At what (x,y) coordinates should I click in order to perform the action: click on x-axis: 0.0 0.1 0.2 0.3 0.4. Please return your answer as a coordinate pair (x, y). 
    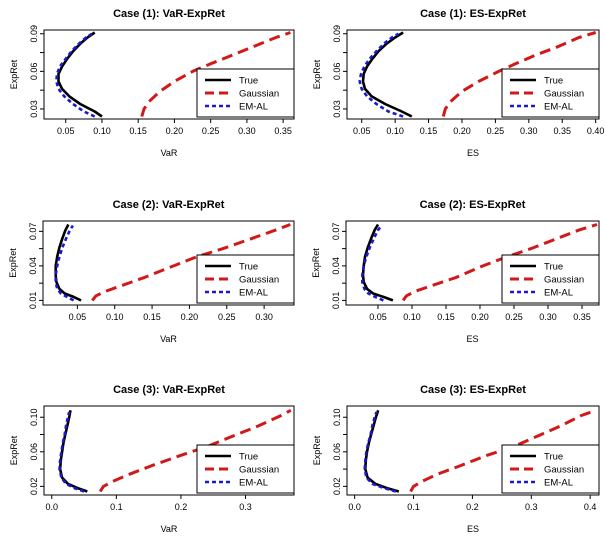
    Looking at the image, I should click on (472, 503).